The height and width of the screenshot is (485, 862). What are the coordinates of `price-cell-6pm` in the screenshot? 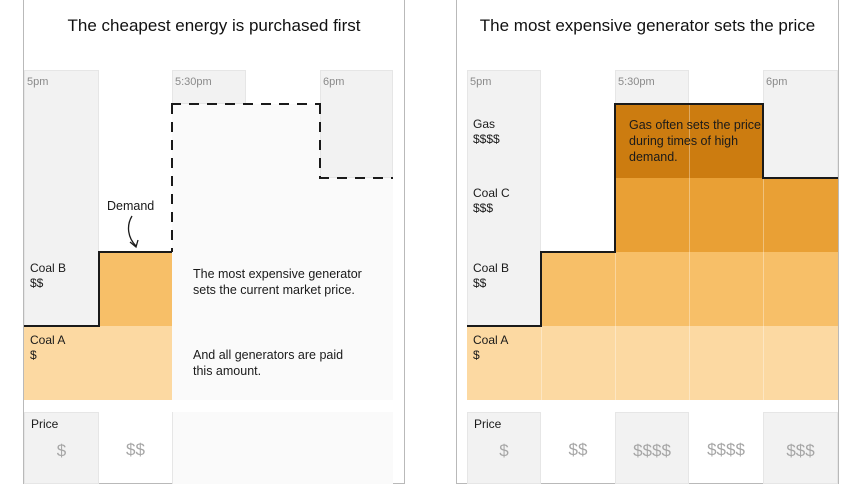 It's located at (356, 448).